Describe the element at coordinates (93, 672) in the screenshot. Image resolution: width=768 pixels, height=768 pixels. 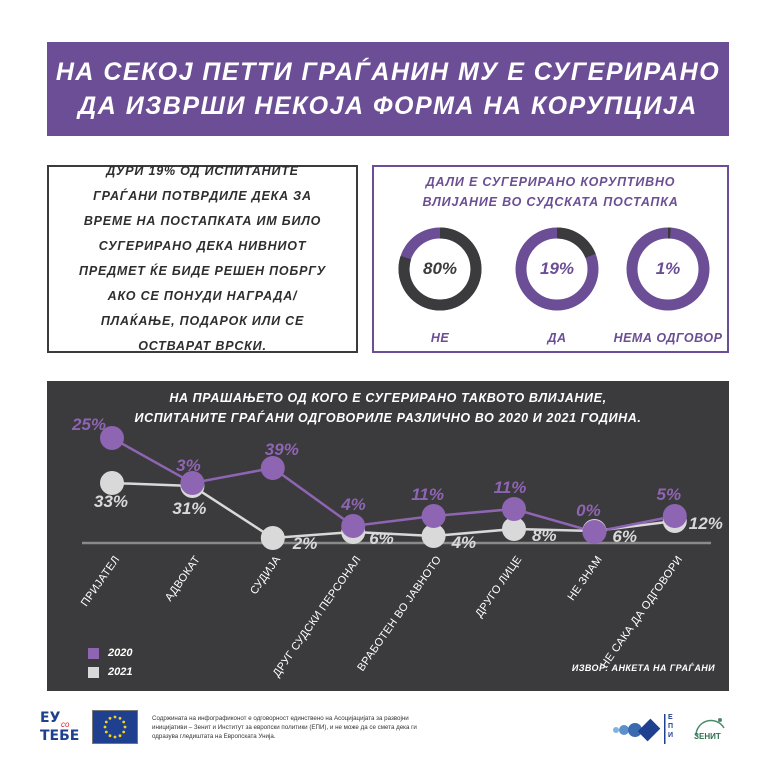
I see `legend-swatch-2021` at that location.